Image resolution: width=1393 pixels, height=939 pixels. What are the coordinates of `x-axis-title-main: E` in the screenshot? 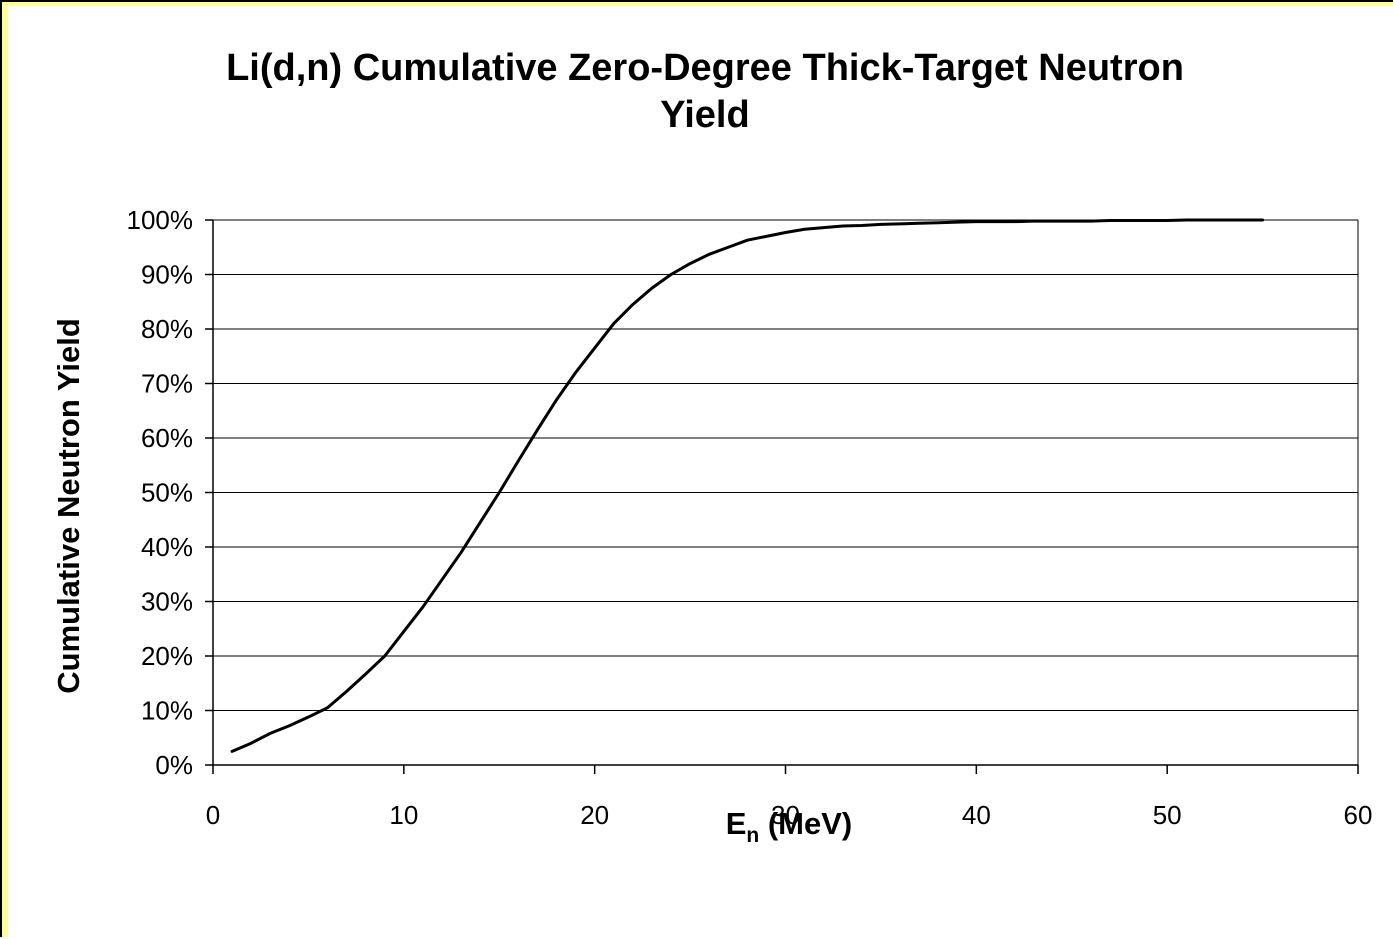 It's located at (736, 823).